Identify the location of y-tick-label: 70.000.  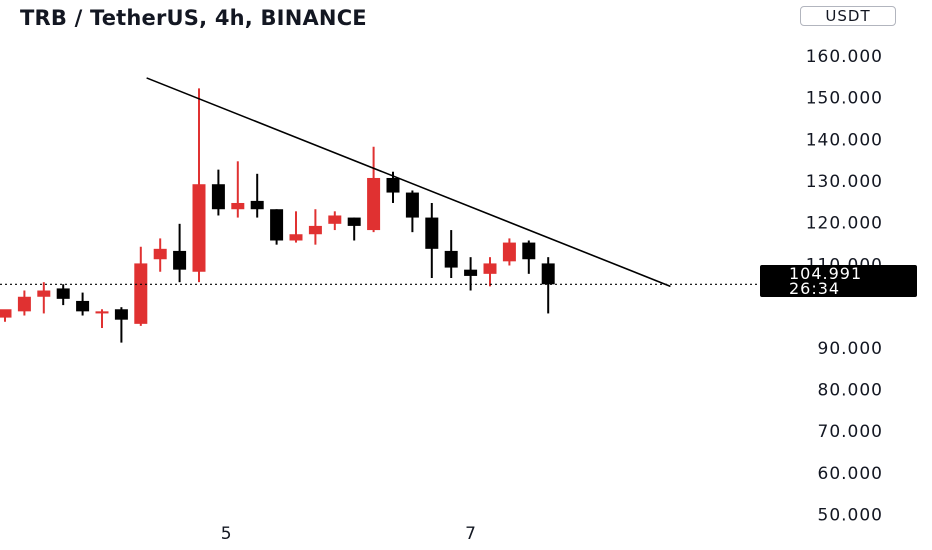
(850, 432).